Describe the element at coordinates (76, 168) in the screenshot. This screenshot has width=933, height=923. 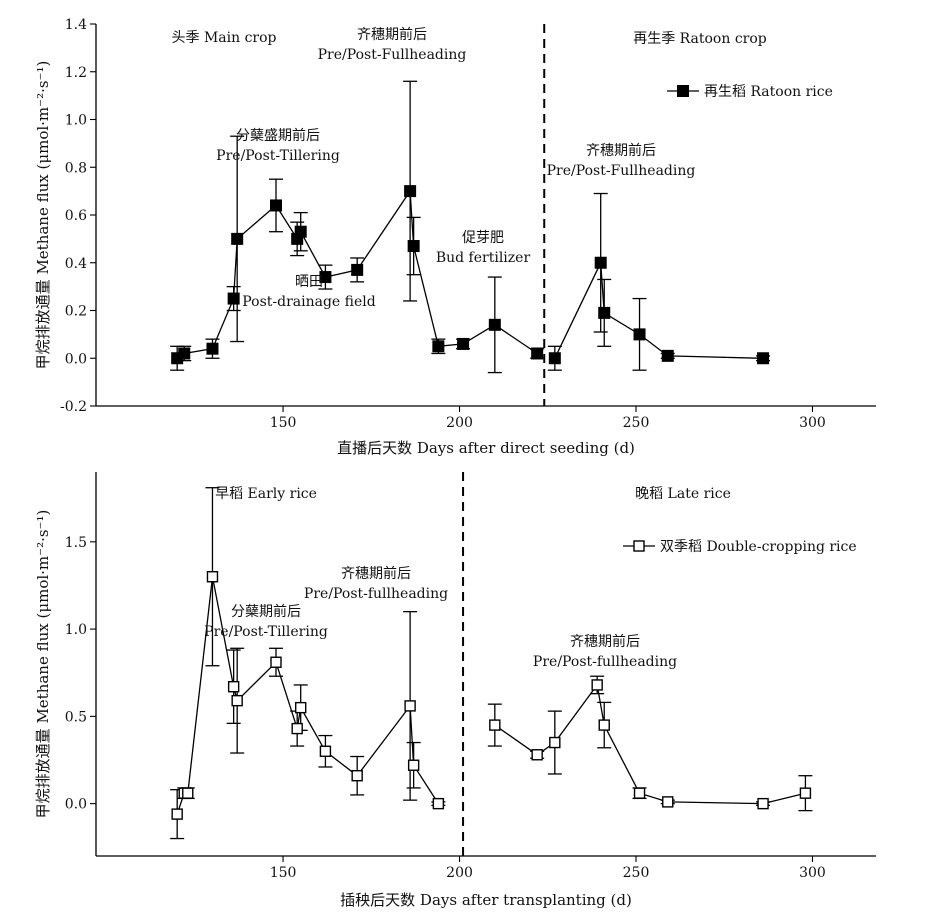
I see `y-tick-label: 0.8` at that location.